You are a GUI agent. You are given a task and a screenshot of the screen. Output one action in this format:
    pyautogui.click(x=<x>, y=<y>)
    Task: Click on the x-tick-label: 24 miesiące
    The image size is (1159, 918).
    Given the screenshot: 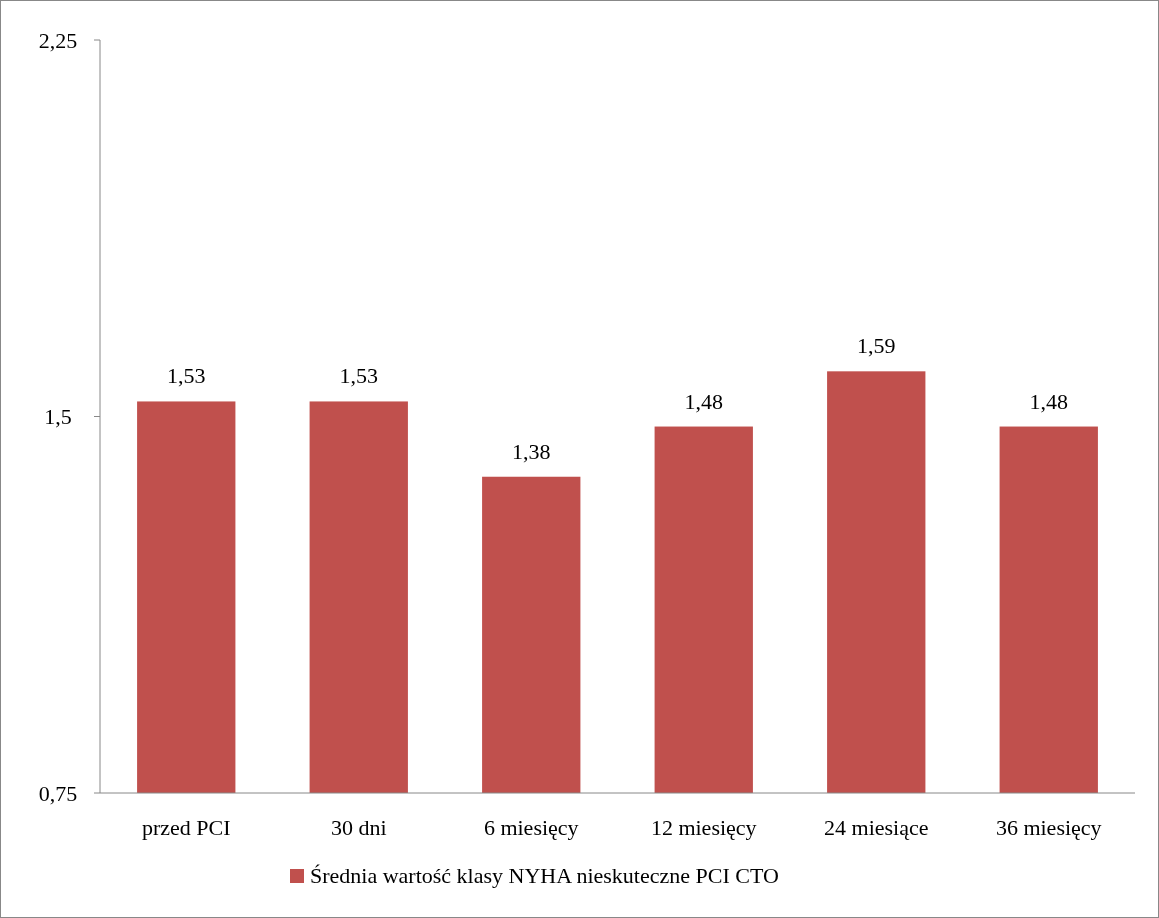 What is the action you would take?
    pyautogui.click(x=876, y=827)
    